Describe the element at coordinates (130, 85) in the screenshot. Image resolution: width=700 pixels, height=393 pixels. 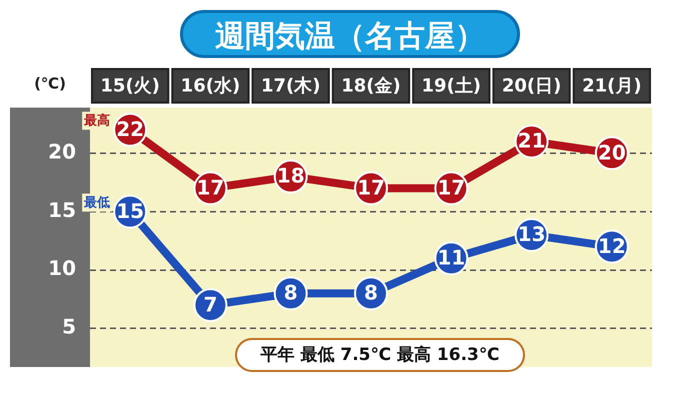
I see `x-tick-label: 15(火)` at that location.